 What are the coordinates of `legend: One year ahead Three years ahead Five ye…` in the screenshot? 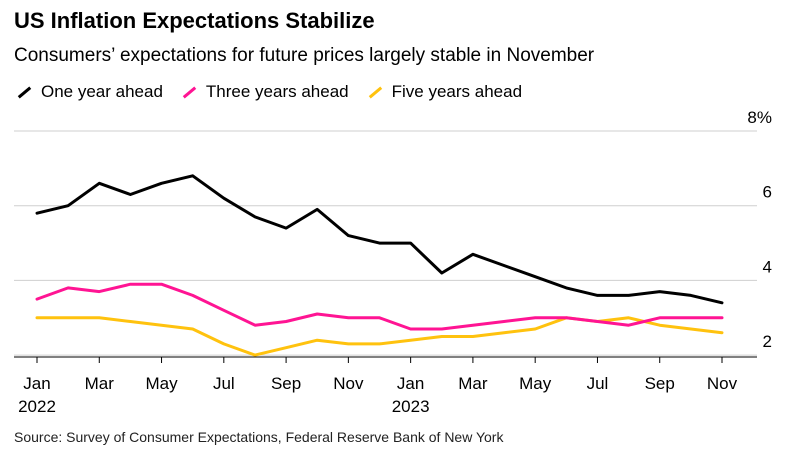 It's located at (276, 92).